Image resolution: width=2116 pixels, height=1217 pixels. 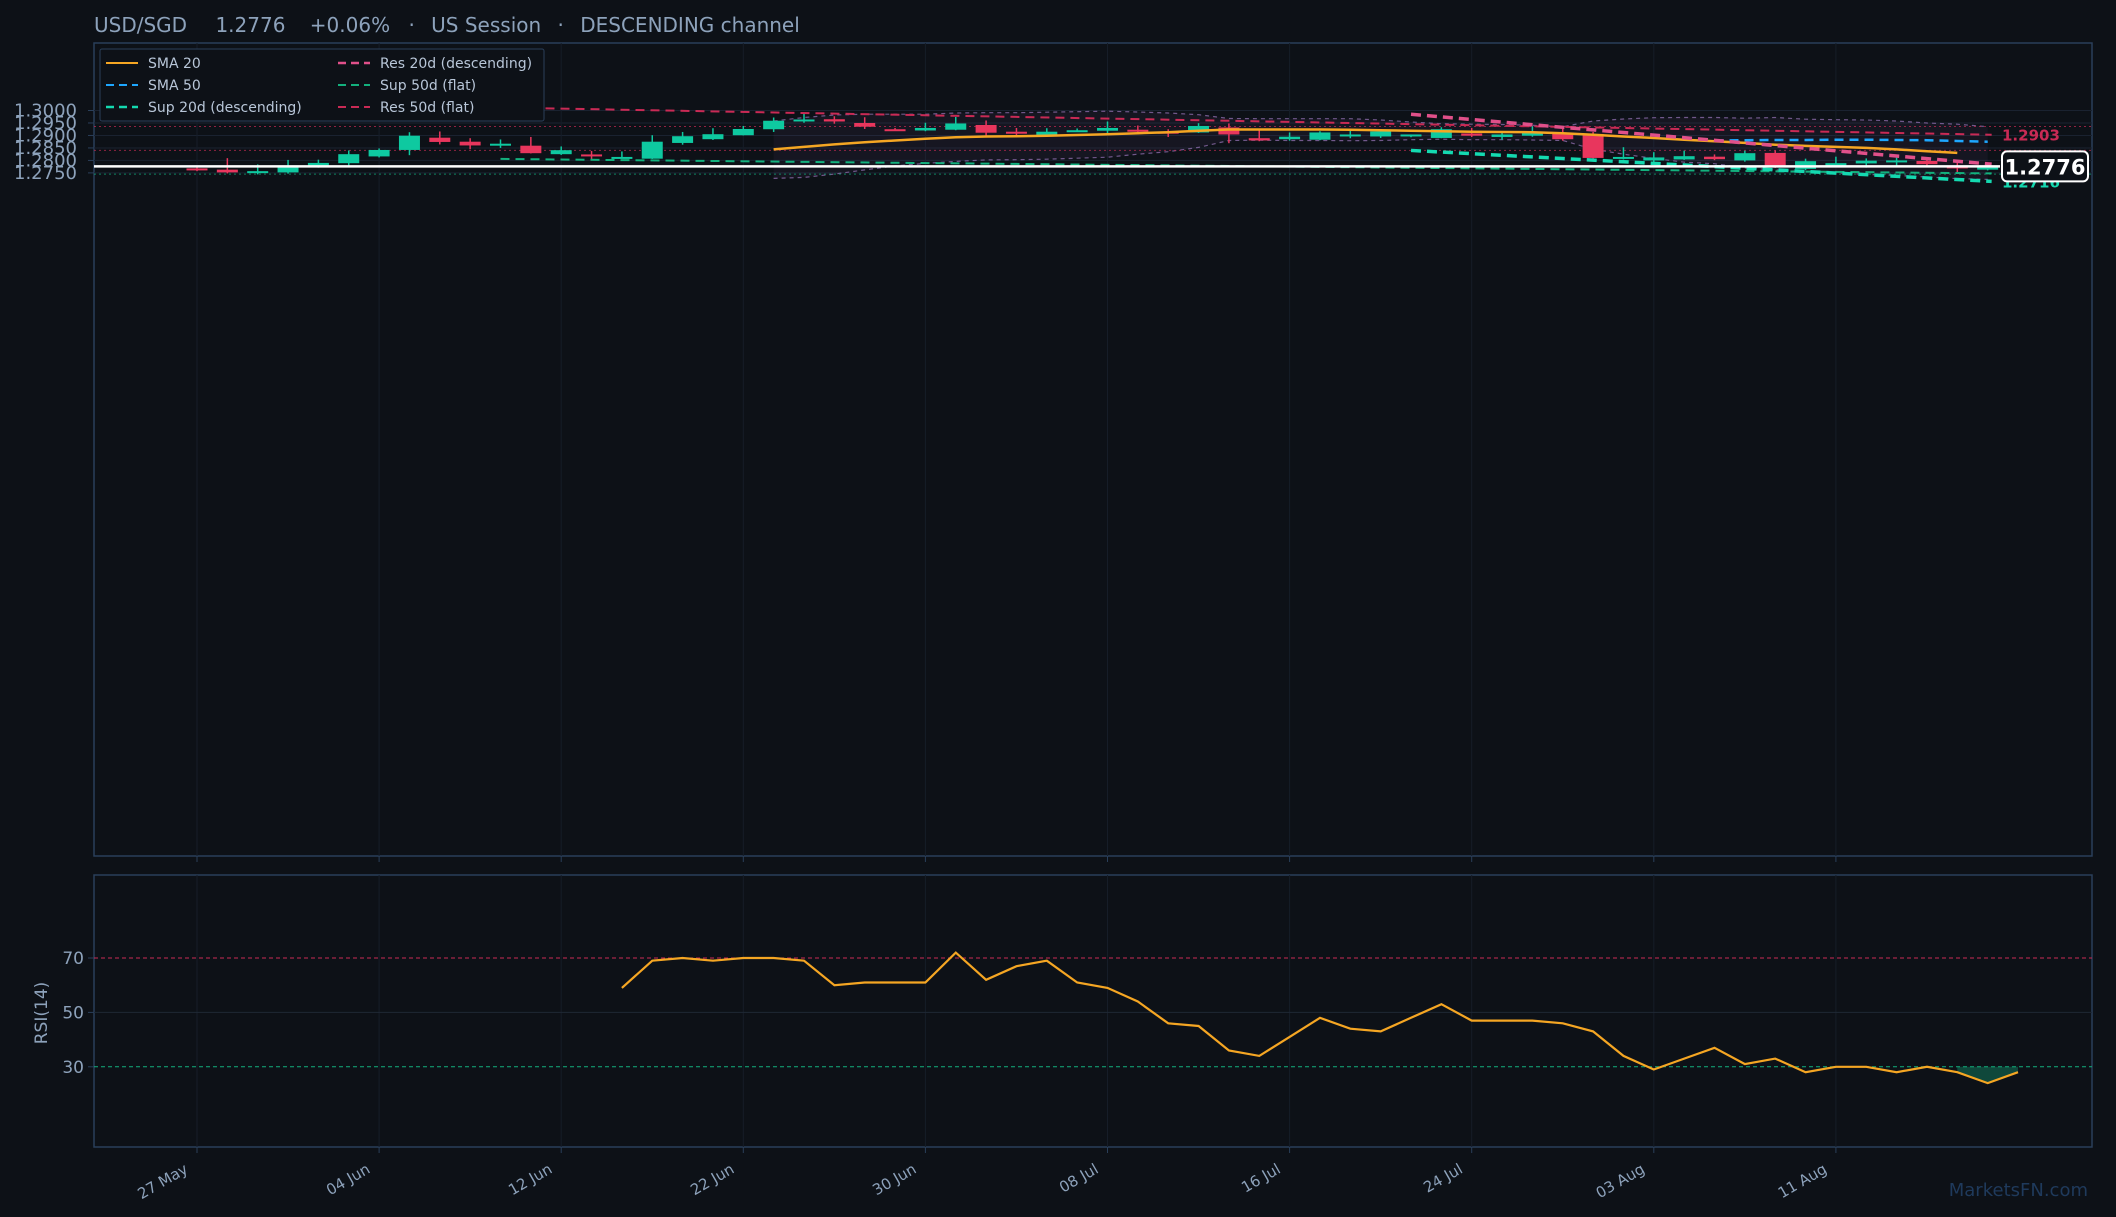 I want to click on bollinger-upper-line, so click(x=1380, y=119).